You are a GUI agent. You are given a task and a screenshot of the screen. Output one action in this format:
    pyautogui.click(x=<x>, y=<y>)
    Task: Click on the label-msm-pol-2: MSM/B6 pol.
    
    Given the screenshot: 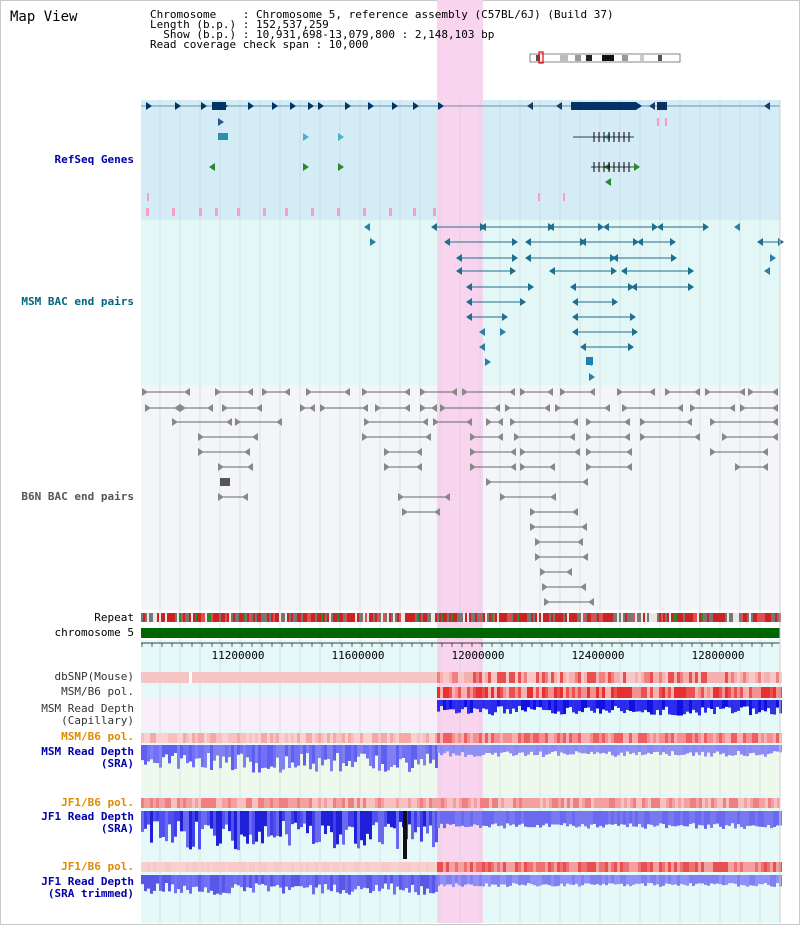 What is the action you would take?
    pyautogui.click(x=97, y=736)
    